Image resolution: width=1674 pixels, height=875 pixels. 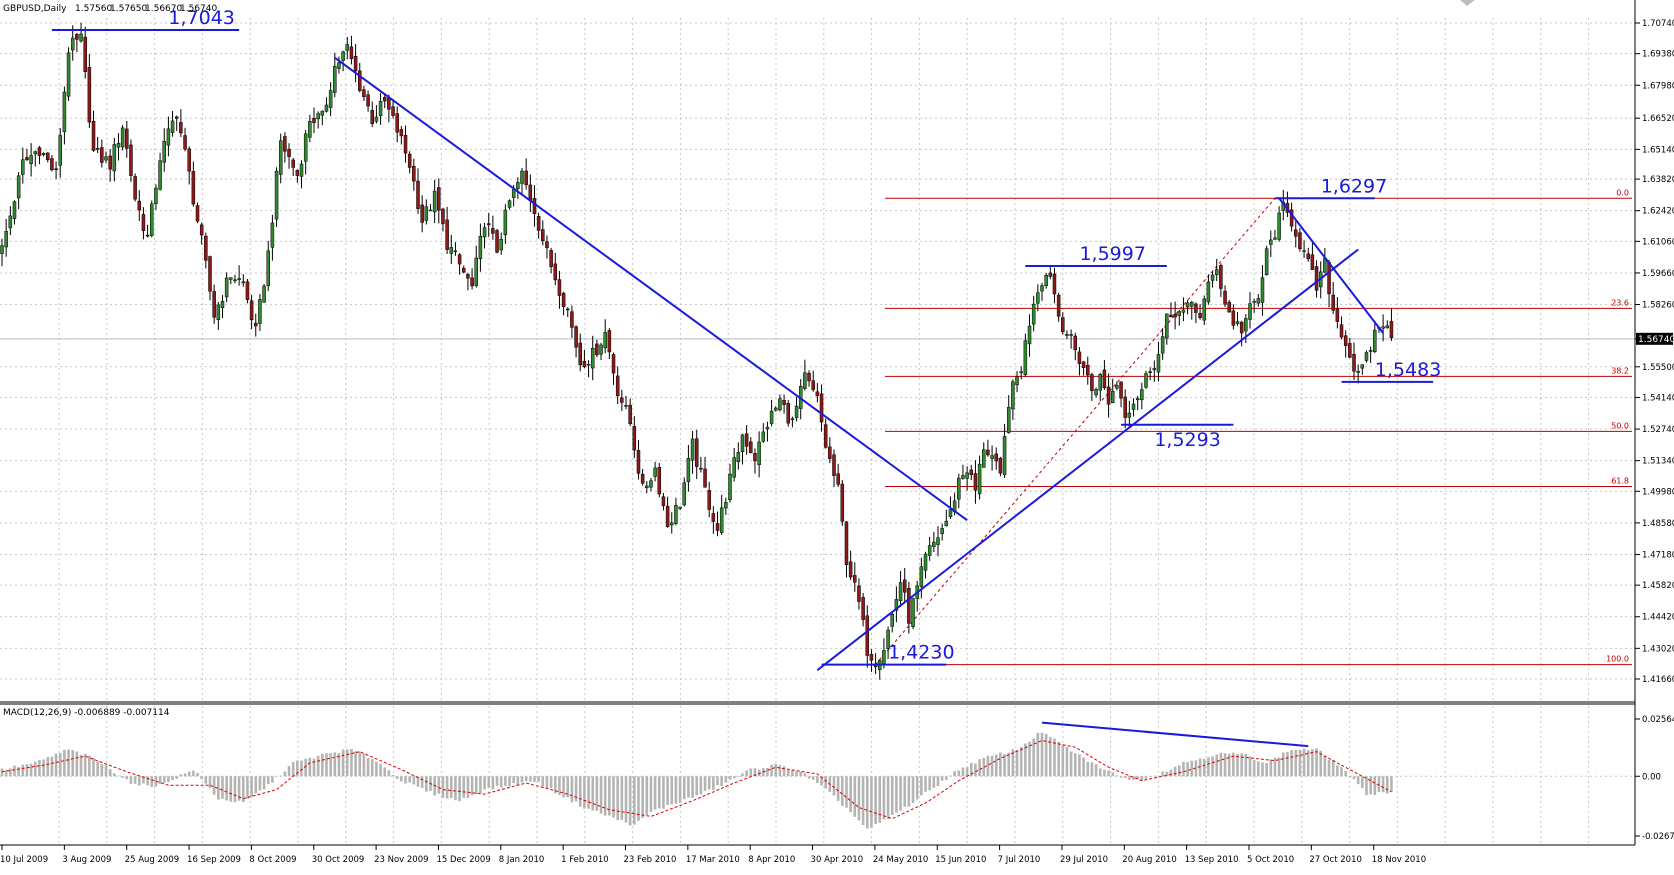 What do you see at coordinates (1658, 680) in the screenshot?
I see `y-tick-label: 1.41660` at bounding box center [1658, 680].